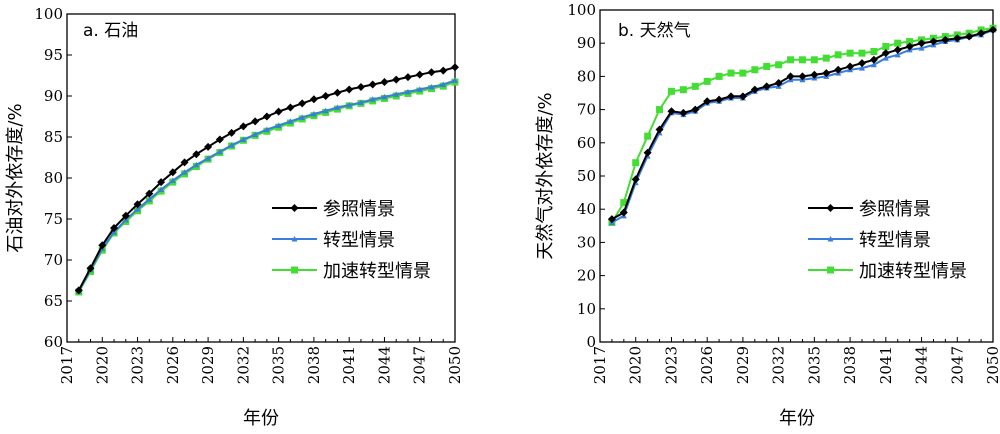  I want to click on y-axis-label: 天然气对外依存度/%, so click(545, 175).